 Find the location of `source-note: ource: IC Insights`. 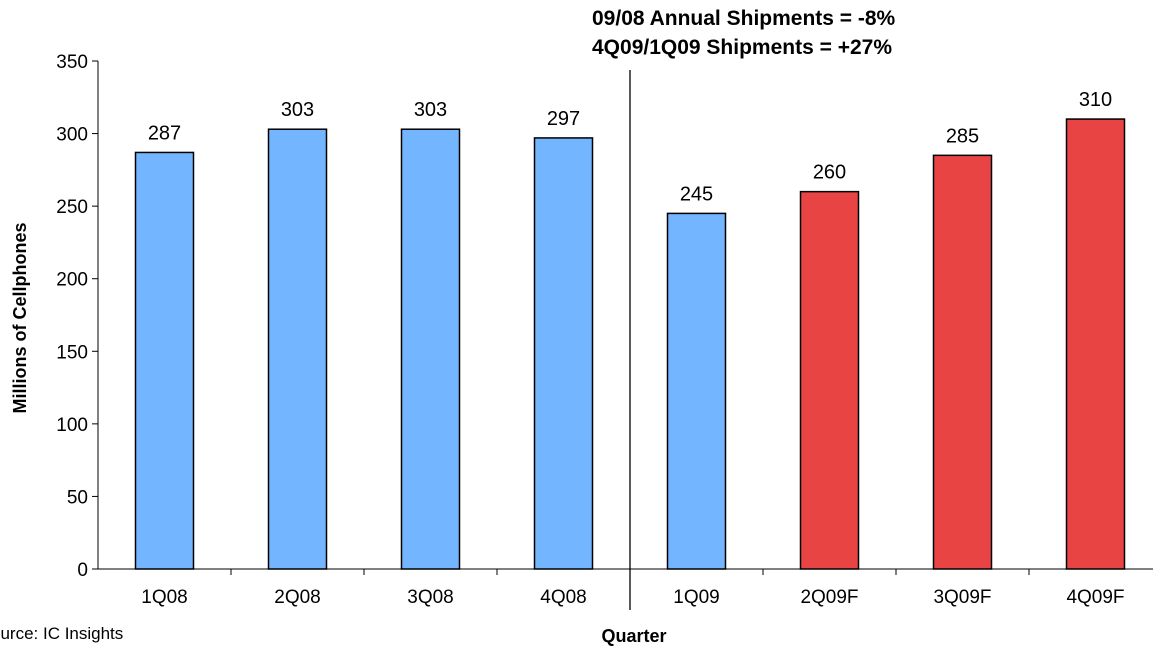

source-note: ource: IC Insights is located at coordinates (61, 634).